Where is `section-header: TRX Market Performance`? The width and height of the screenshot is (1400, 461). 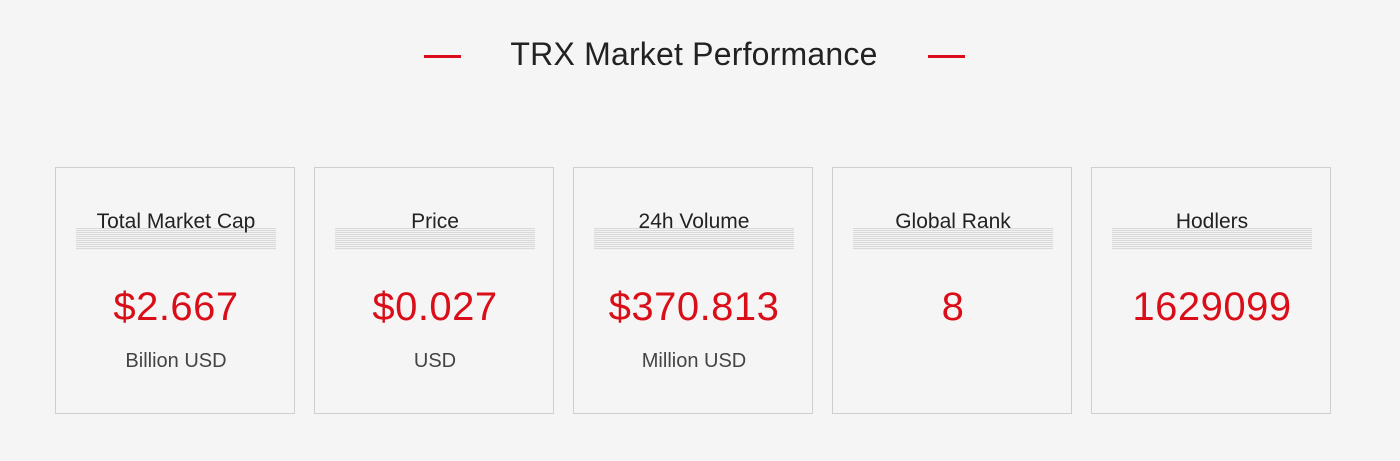
section-header: TRX Market Performance is located at coordinates (700, 57).